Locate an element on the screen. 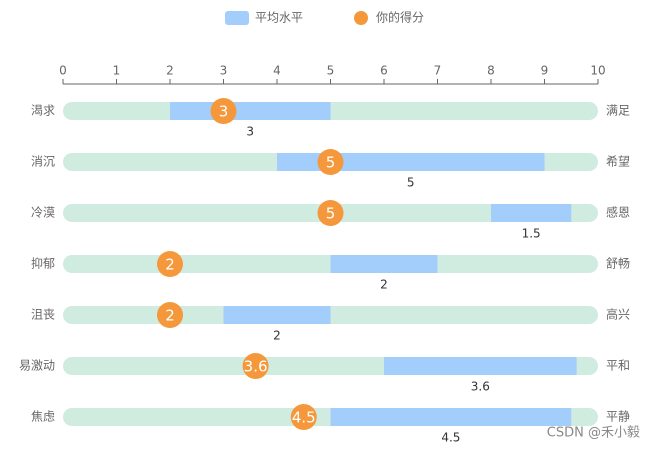 The height and width of the screenshot is (450, 651). x-tick-label: 4 is located at coordinates (277, 71).